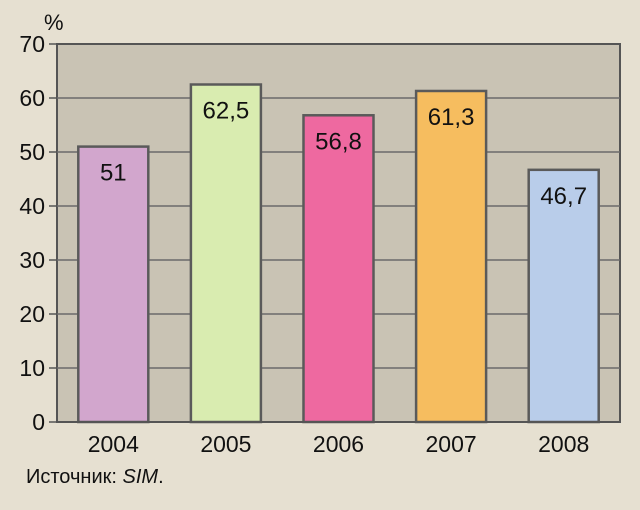  What do you see at coordinates (451, 117) in the screenshot?
I see `data-label: 61,3` at bounding box center [451, 117].